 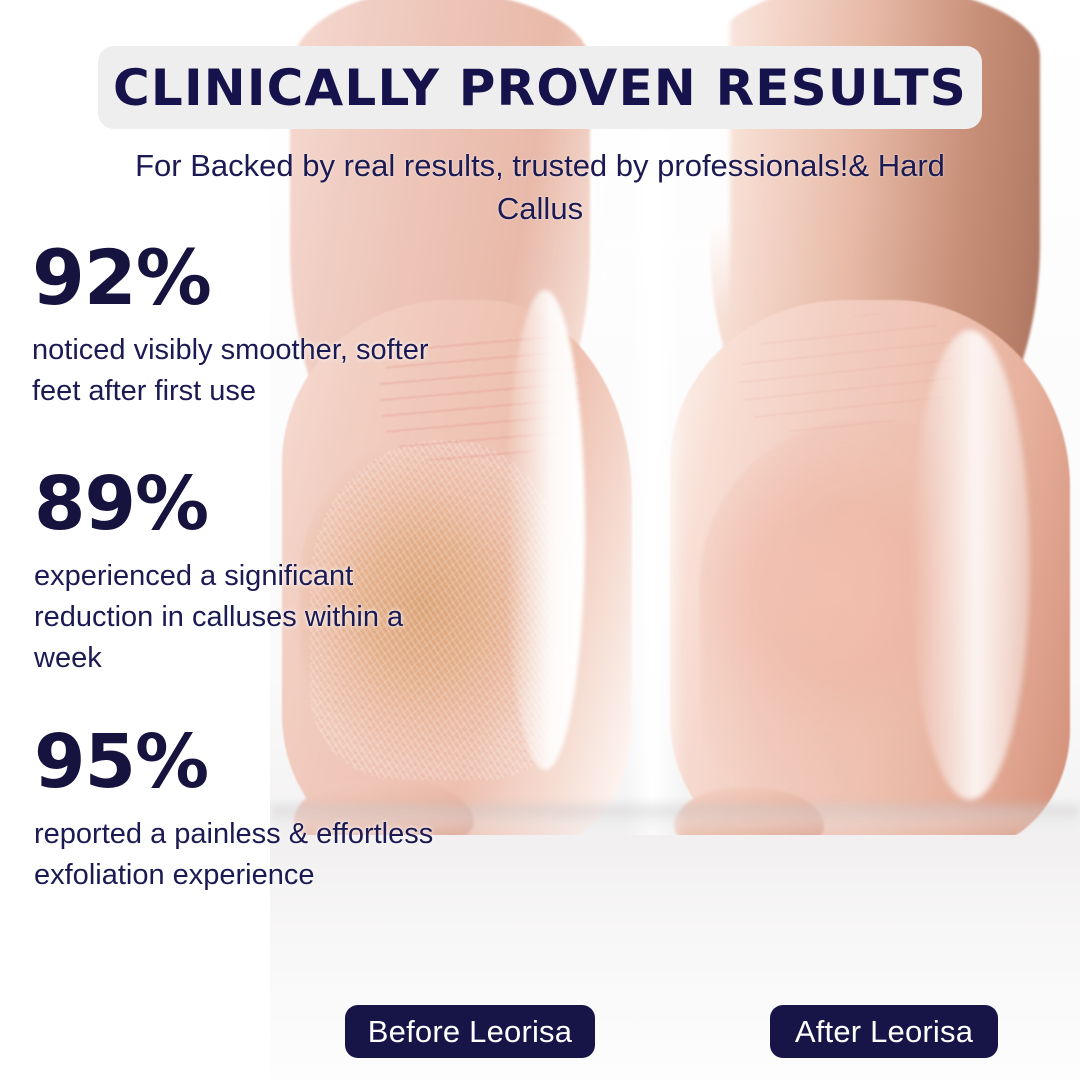 I want to click on after-label-badge: After Leorisa, so click(x=884, y=1031).